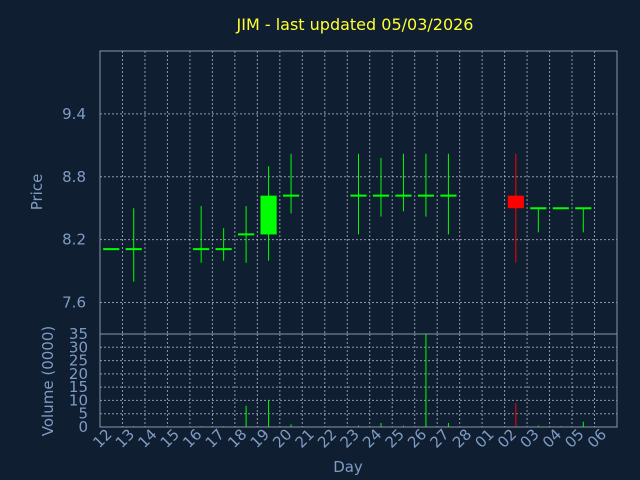 This screenshot has width=640, height=480. I want to click on price-tick-label: 8.2, so click(74, 240).